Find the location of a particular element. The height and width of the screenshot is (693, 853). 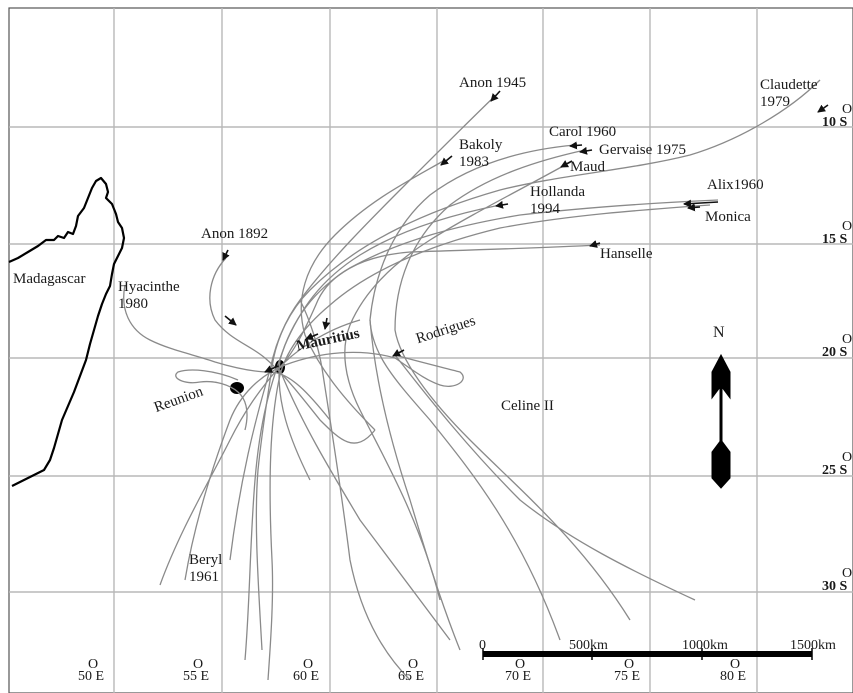

track-bakoly-1983 is located at coordinates (373, 295).